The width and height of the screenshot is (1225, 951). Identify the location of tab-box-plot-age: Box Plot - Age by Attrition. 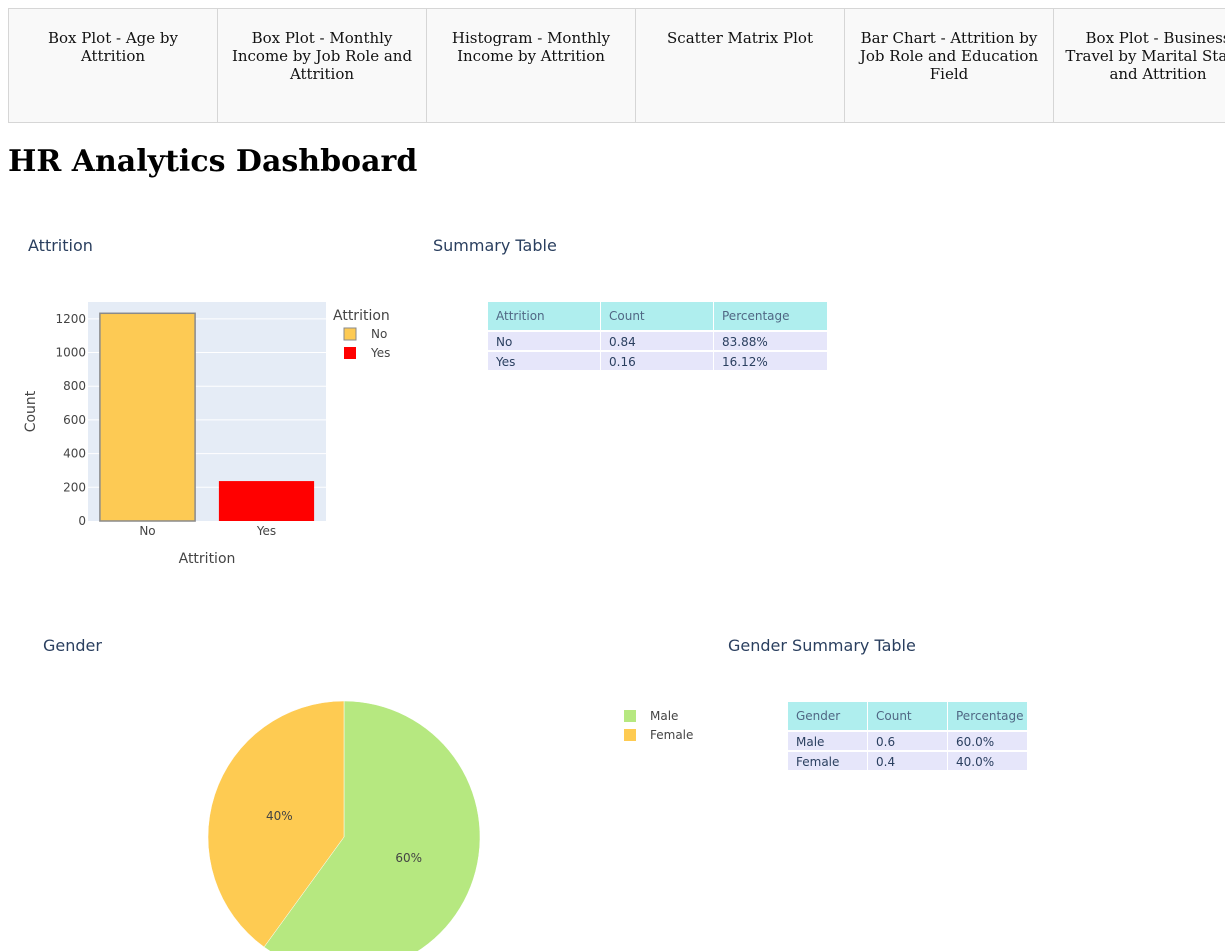
(113, 65).